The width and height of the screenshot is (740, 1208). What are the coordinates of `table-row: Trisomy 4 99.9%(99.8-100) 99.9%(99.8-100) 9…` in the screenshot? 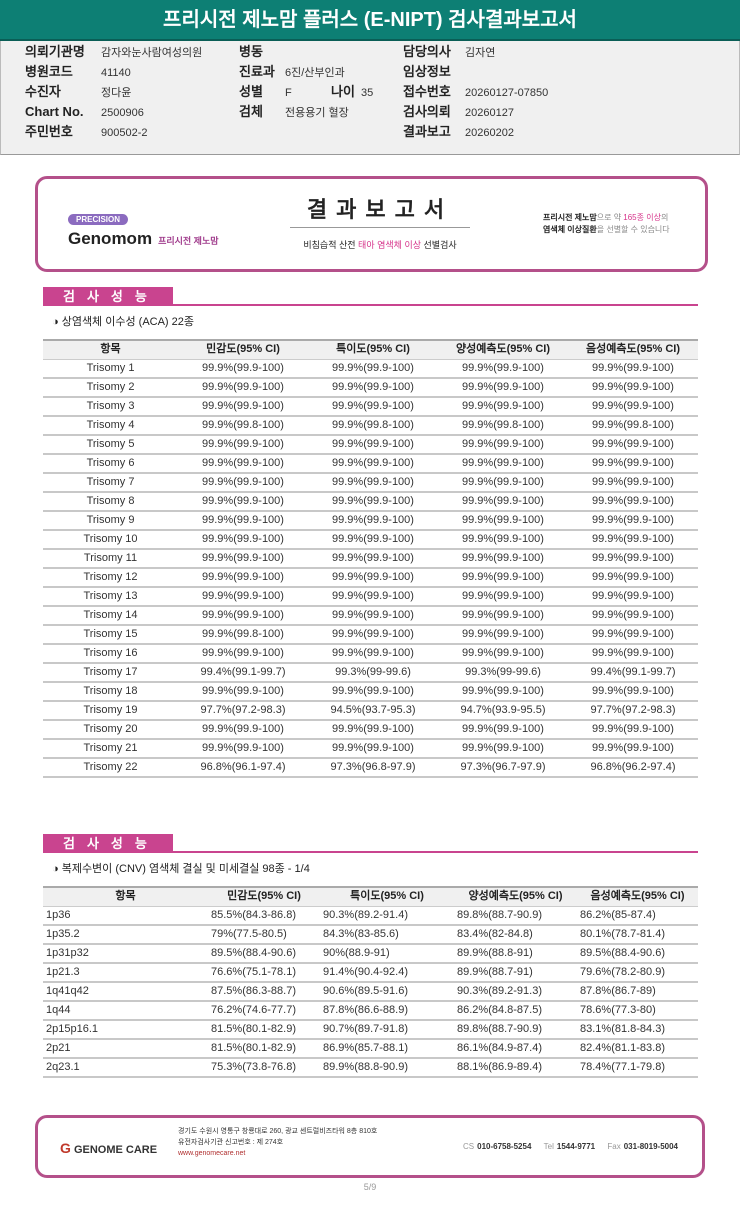 It's located at (370, 426).